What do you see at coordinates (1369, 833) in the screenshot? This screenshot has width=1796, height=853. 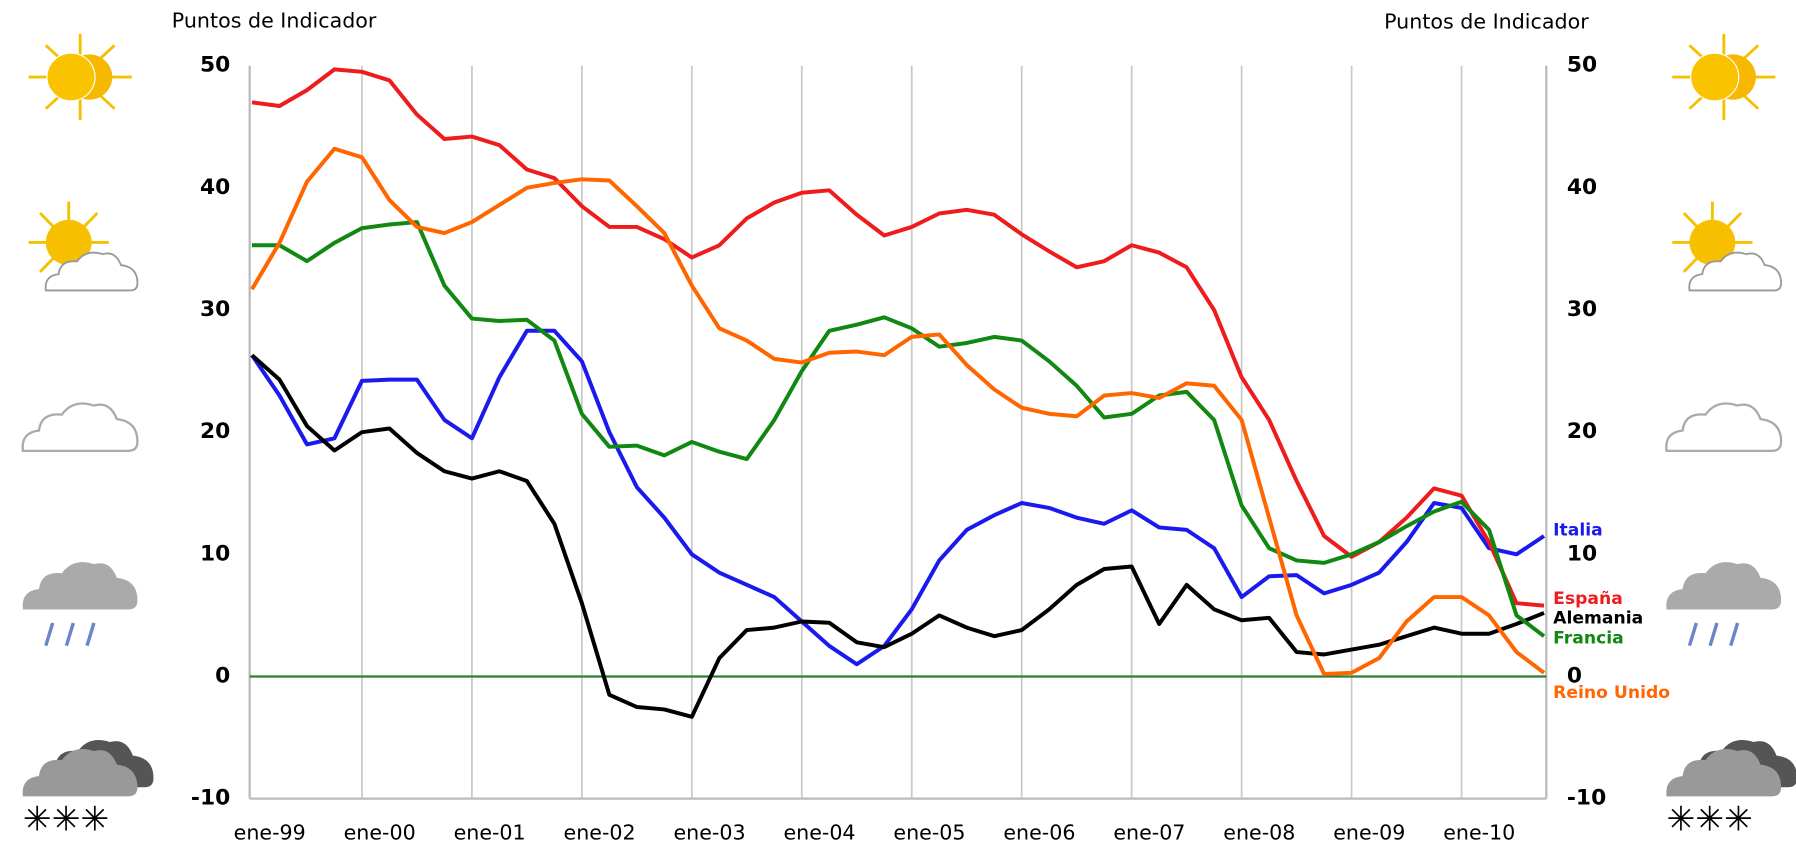 I see `x-tick-label: ene-09` at bounding box center [1369, 833].